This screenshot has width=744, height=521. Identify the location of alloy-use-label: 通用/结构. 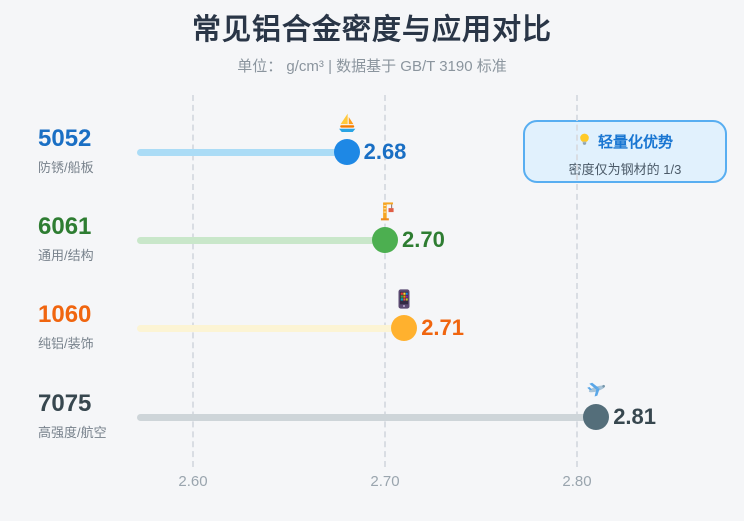
(66, 255).